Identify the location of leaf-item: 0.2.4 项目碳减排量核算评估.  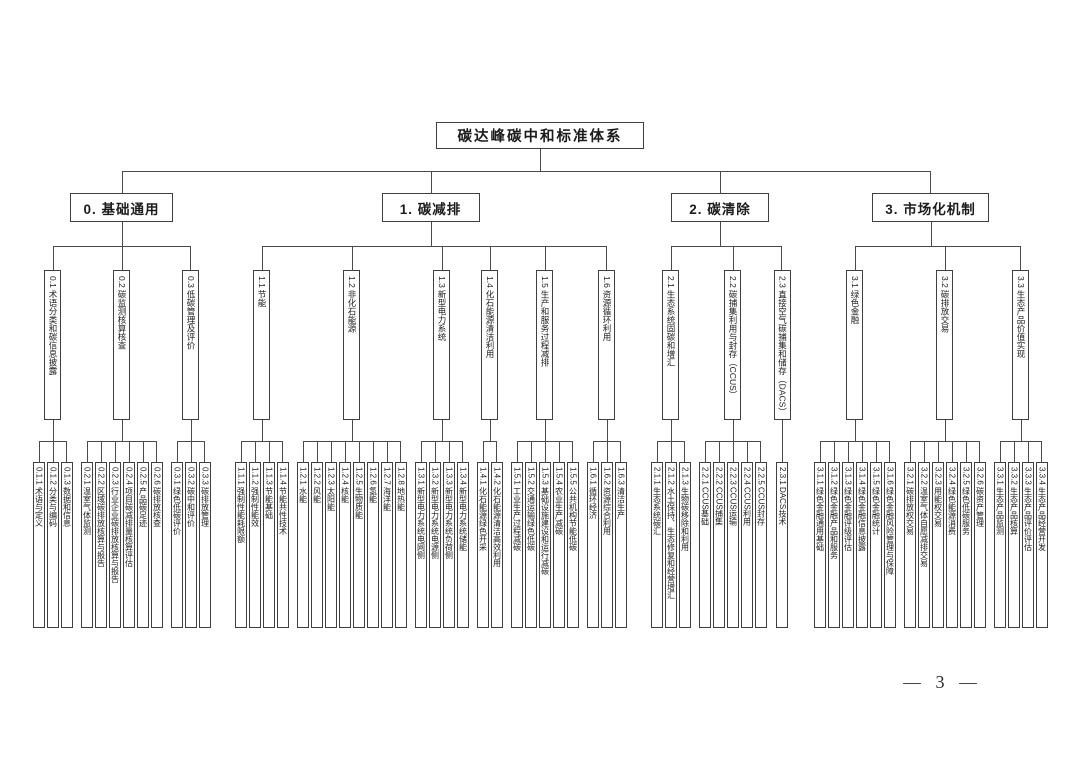
(129, 534).